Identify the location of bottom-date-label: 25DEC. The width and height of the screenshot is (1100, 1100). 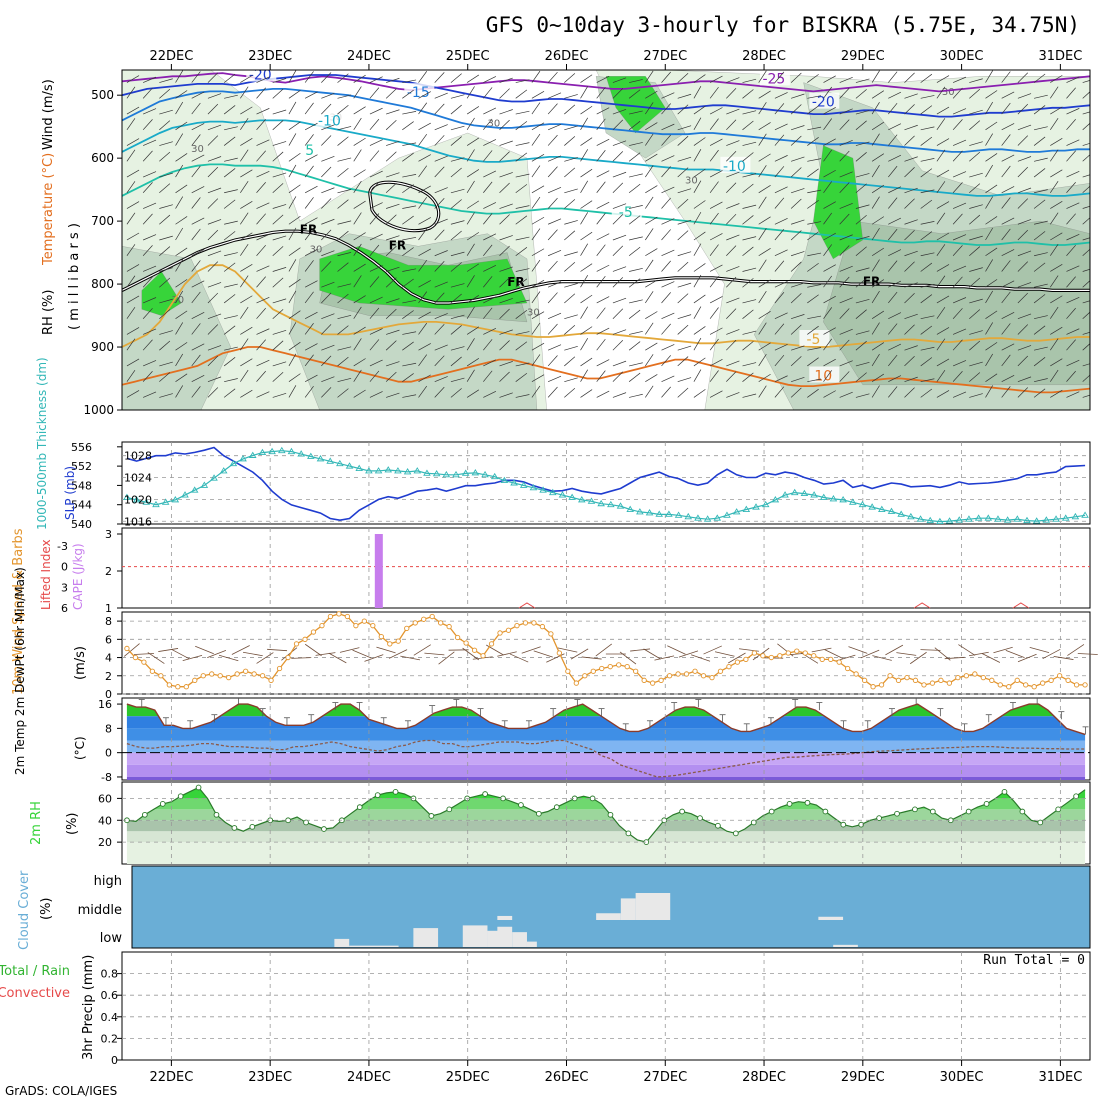
(468, 1077).